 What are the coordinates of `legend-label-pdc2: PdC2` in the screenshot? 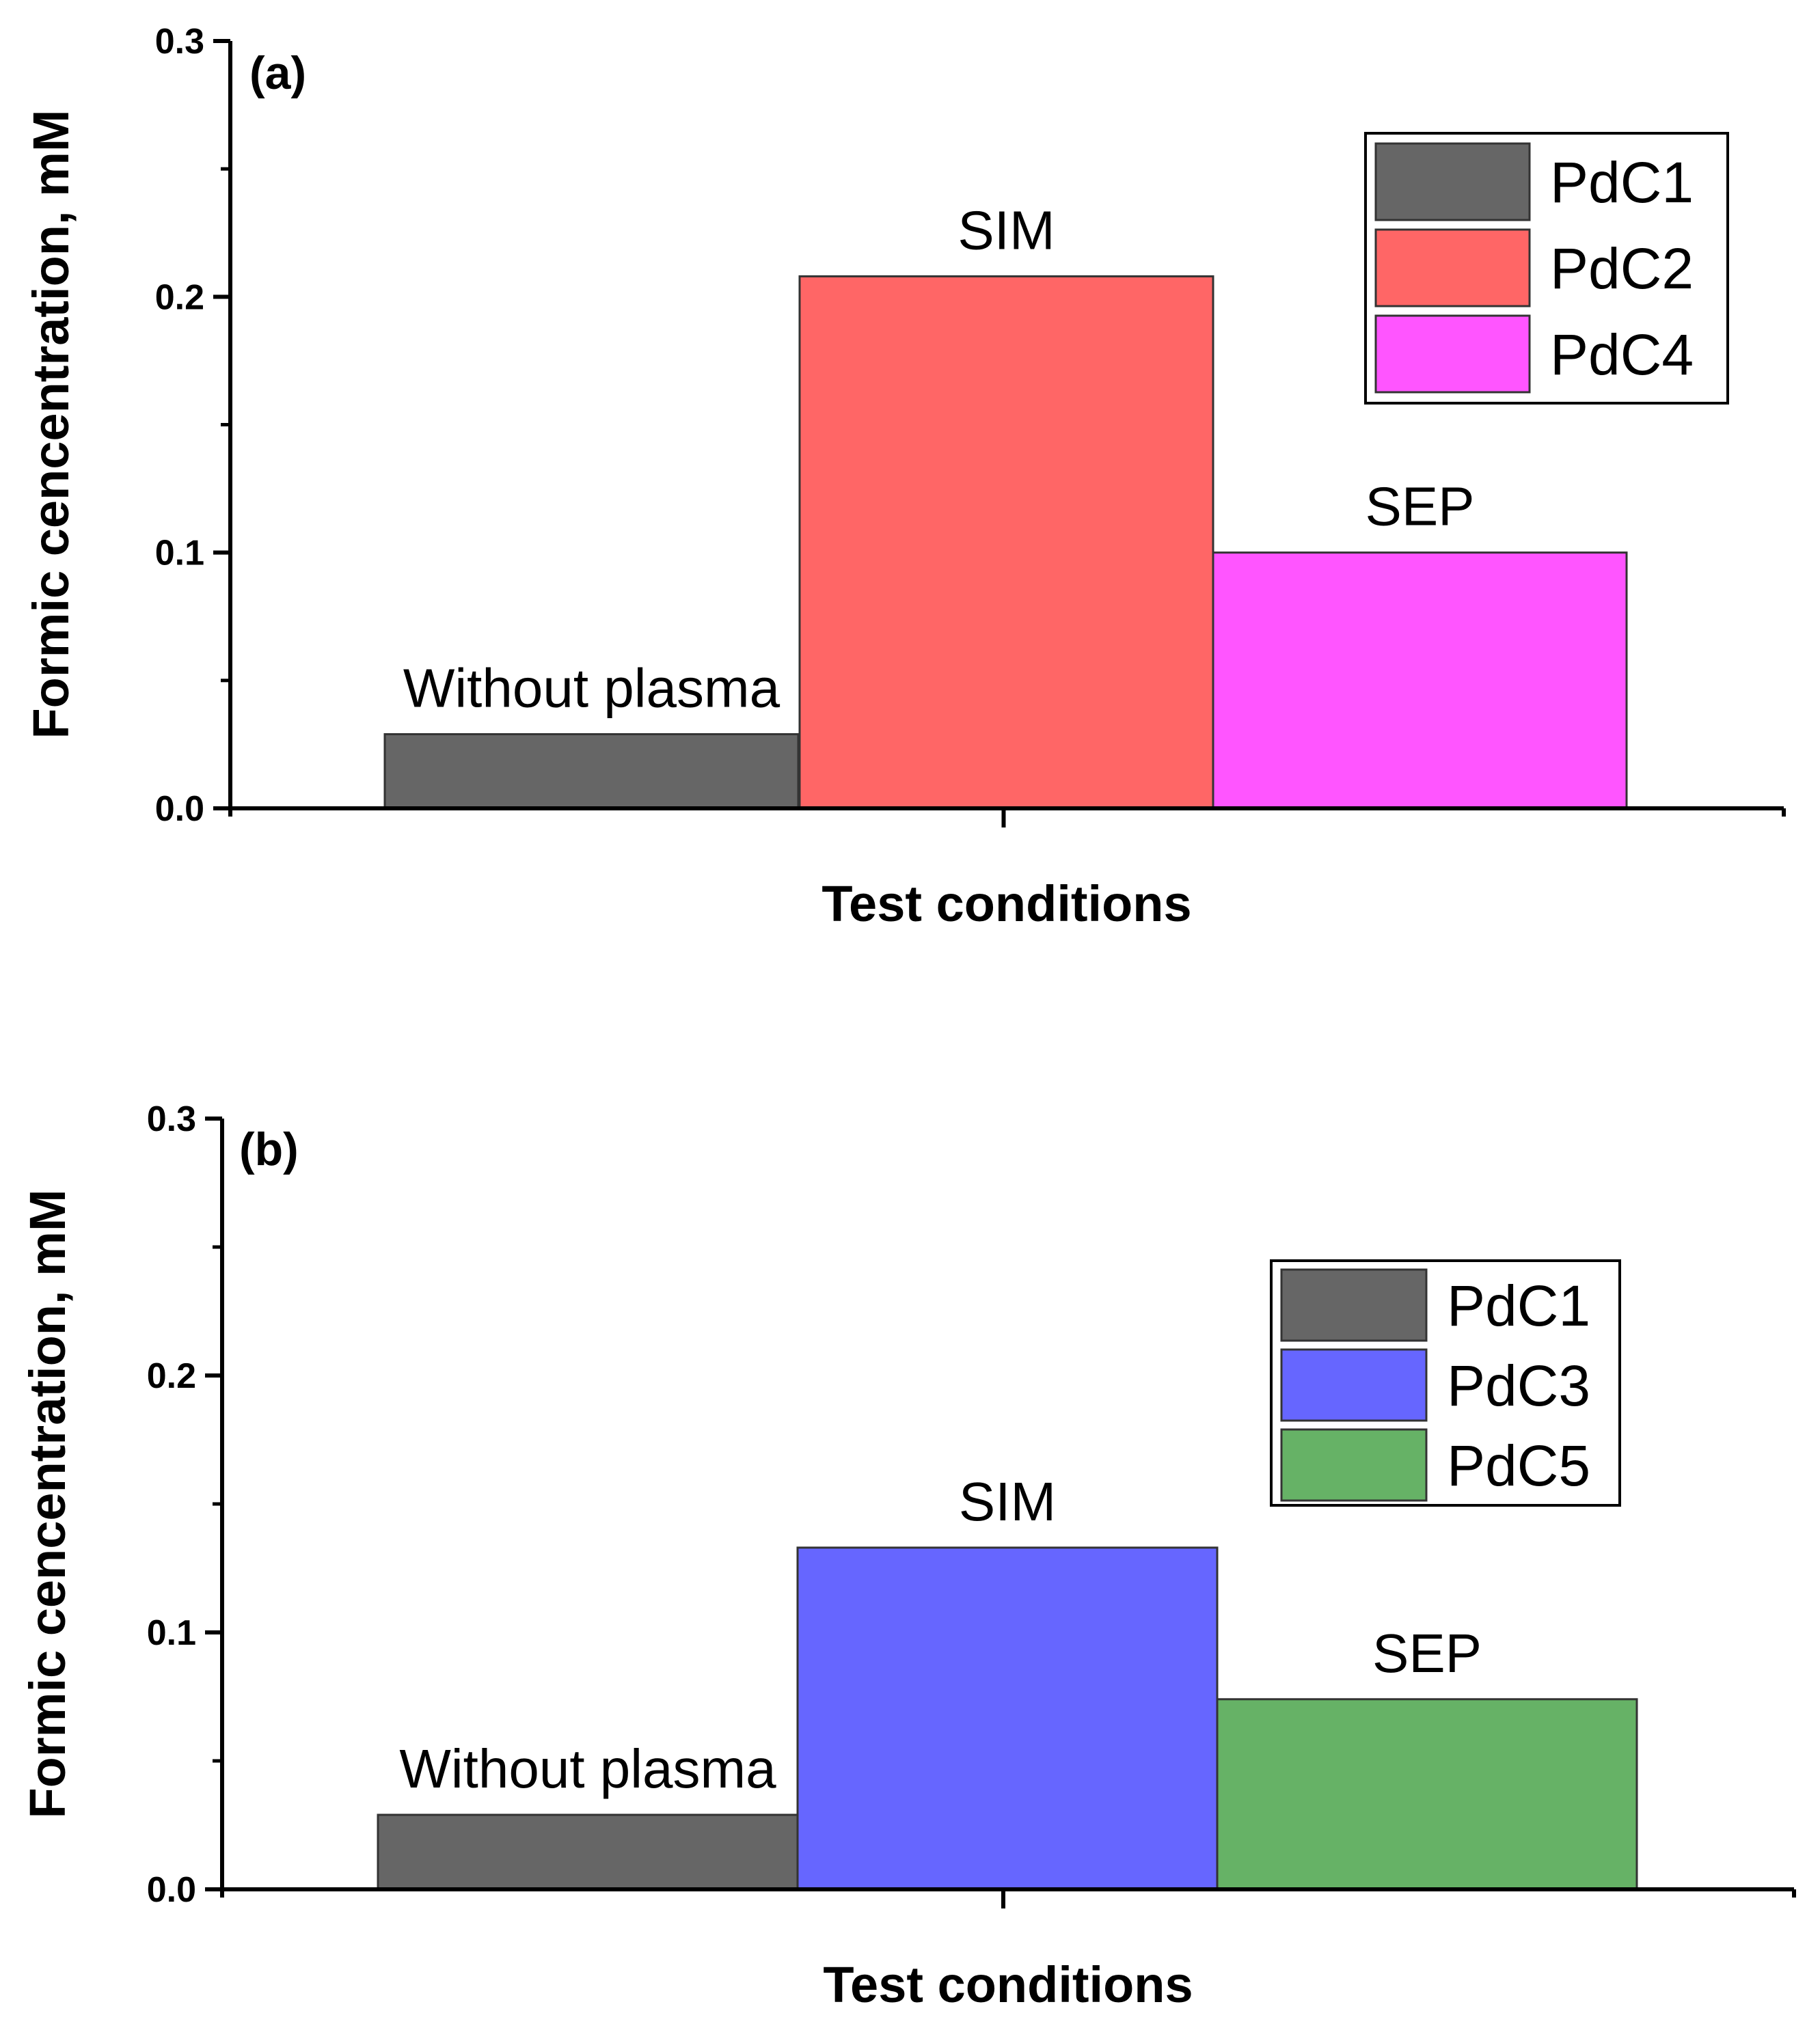 It's located at (1622, 268).